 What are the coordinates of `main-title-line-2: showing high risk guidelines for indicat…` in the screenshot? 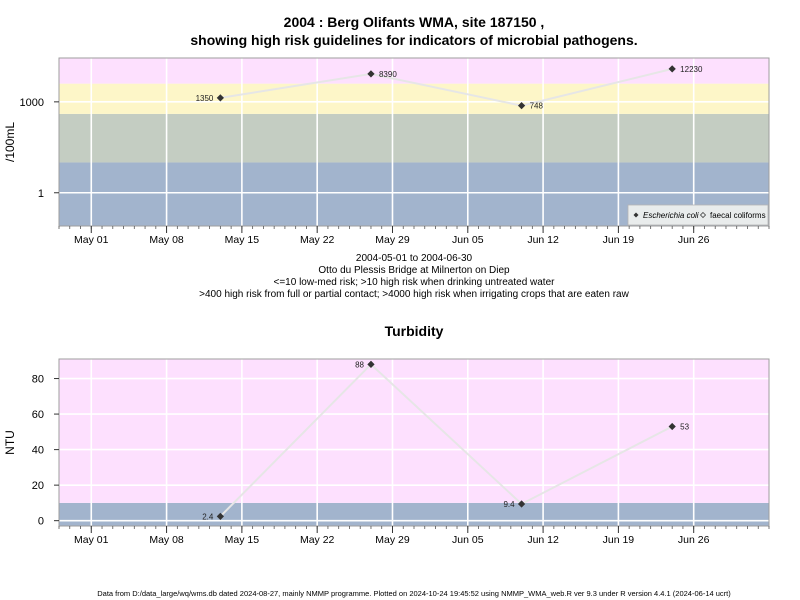 It's located at (413, 40).